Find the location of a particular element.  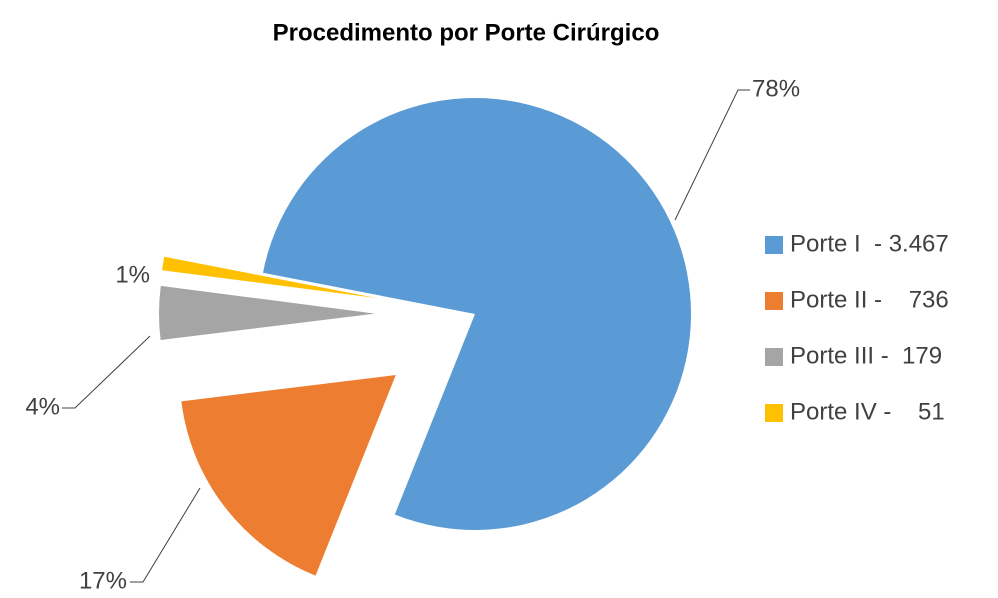

chart-title: Procedimento por Porte Cirúrgico is located at coordinates (466, 32).